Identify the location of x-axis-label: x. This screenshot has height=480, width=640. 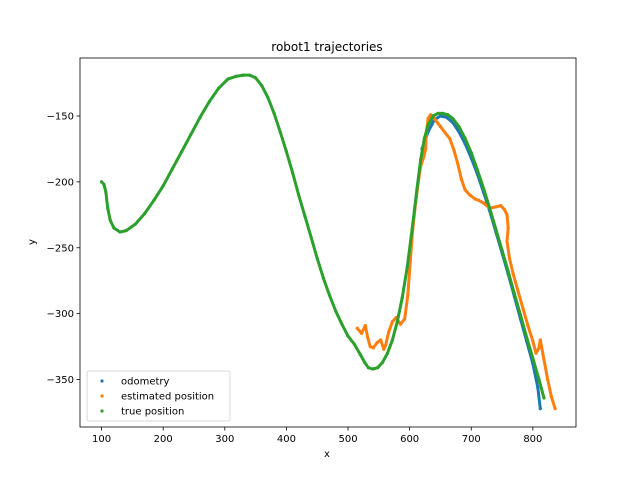
(327, 454).